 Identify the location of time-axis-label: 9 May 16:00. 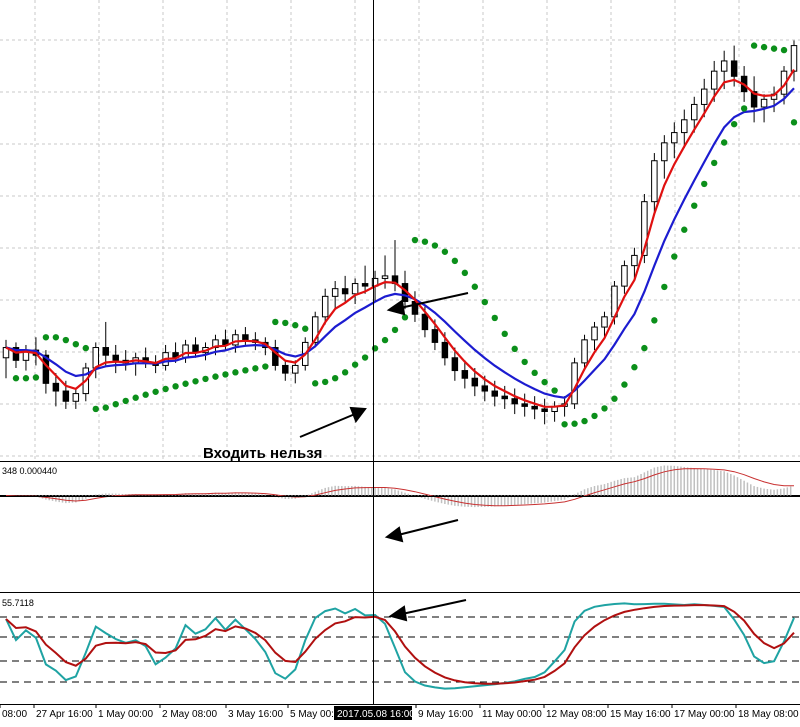
(445, 714).